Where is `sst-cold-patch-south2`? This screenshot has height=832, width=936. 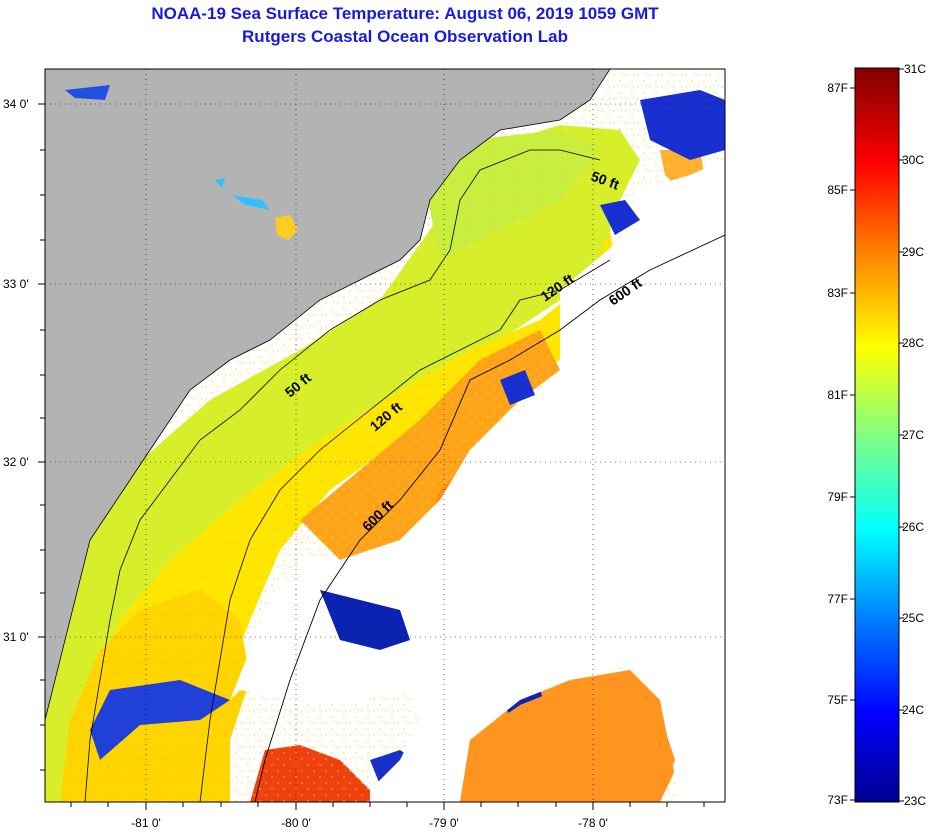 sst-cold-patch-south2 is located at coordinates (160, 720).